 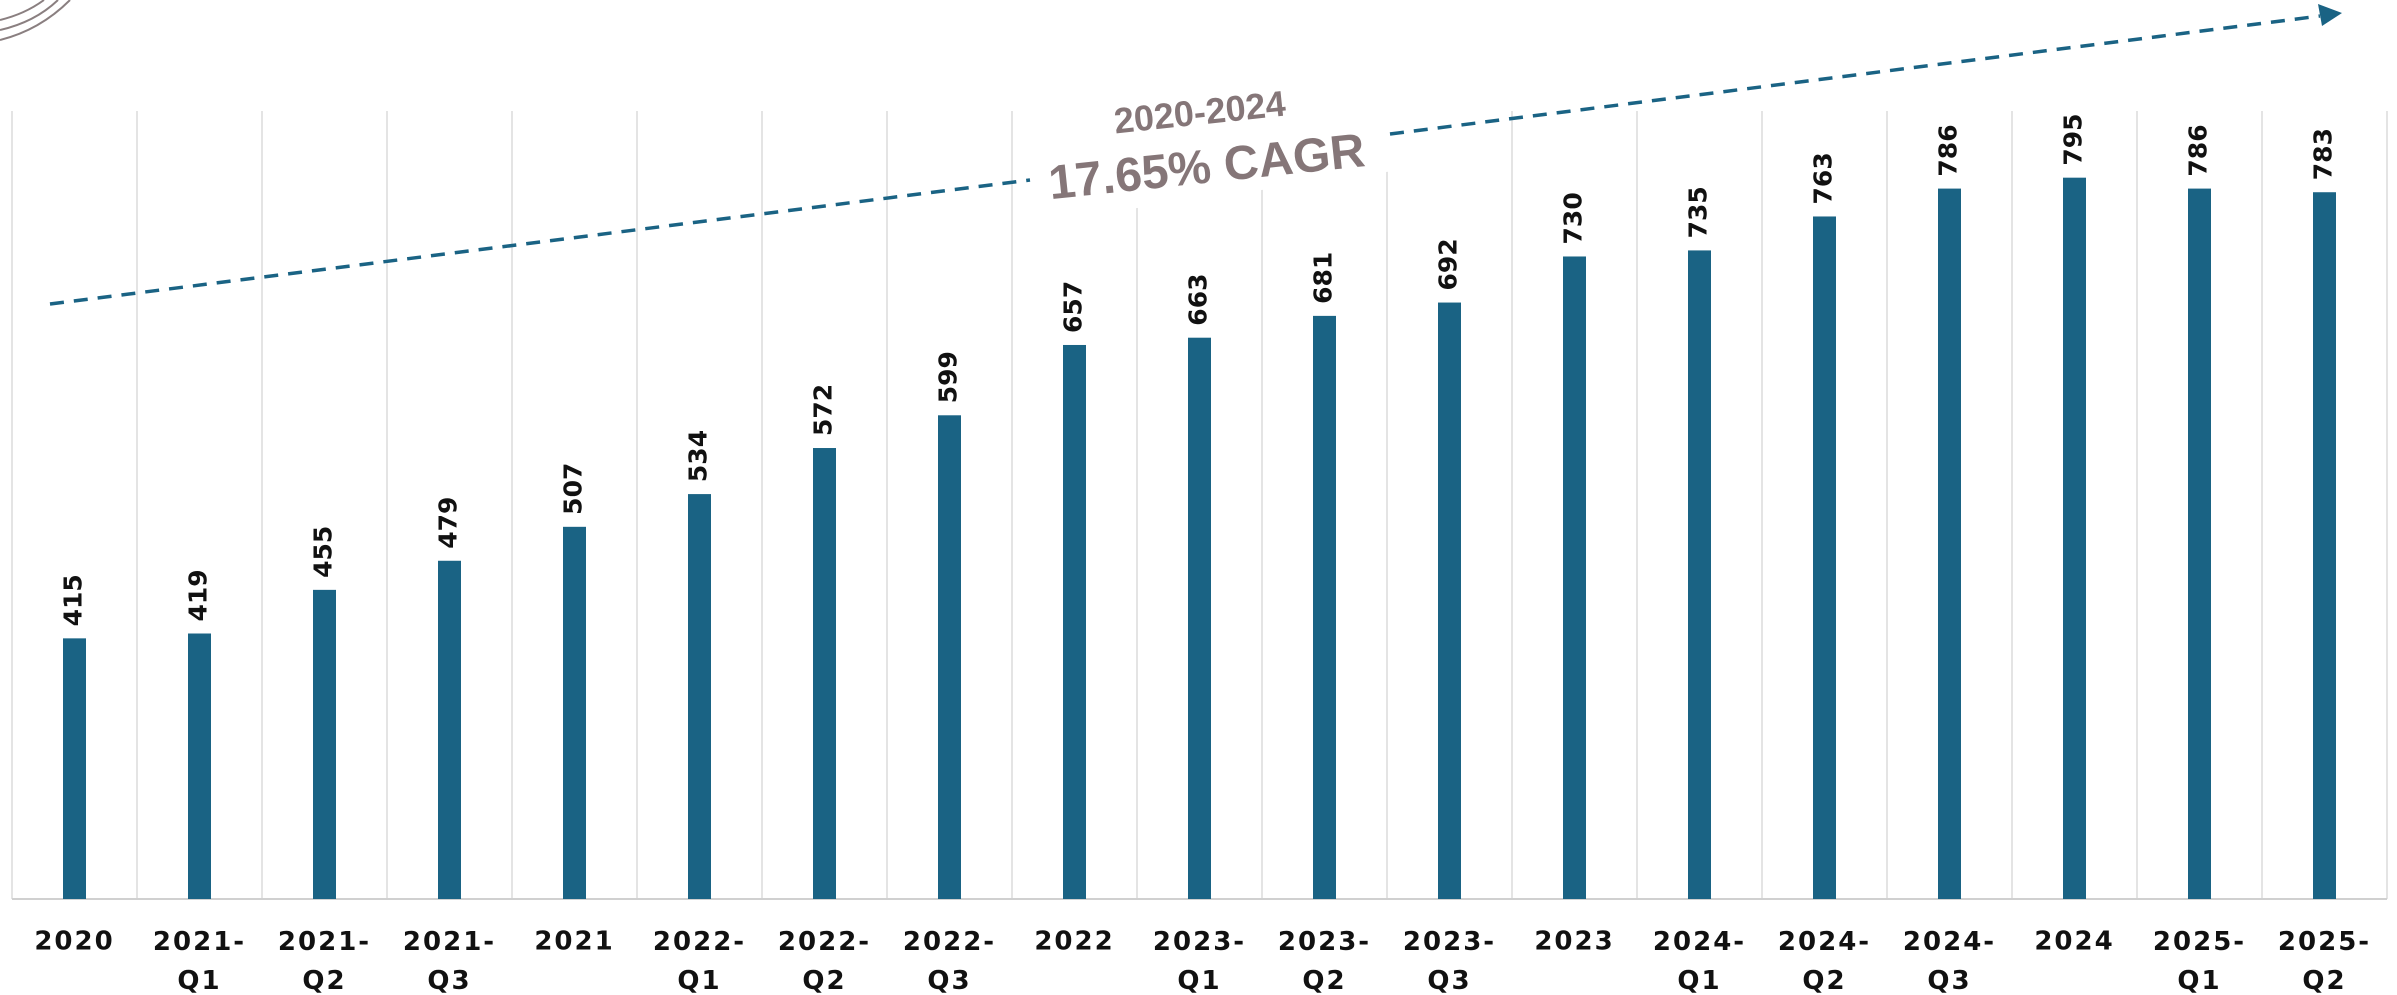 I want to click on x-tick-label: 2023-Q1, so click(x=1199, y=961).